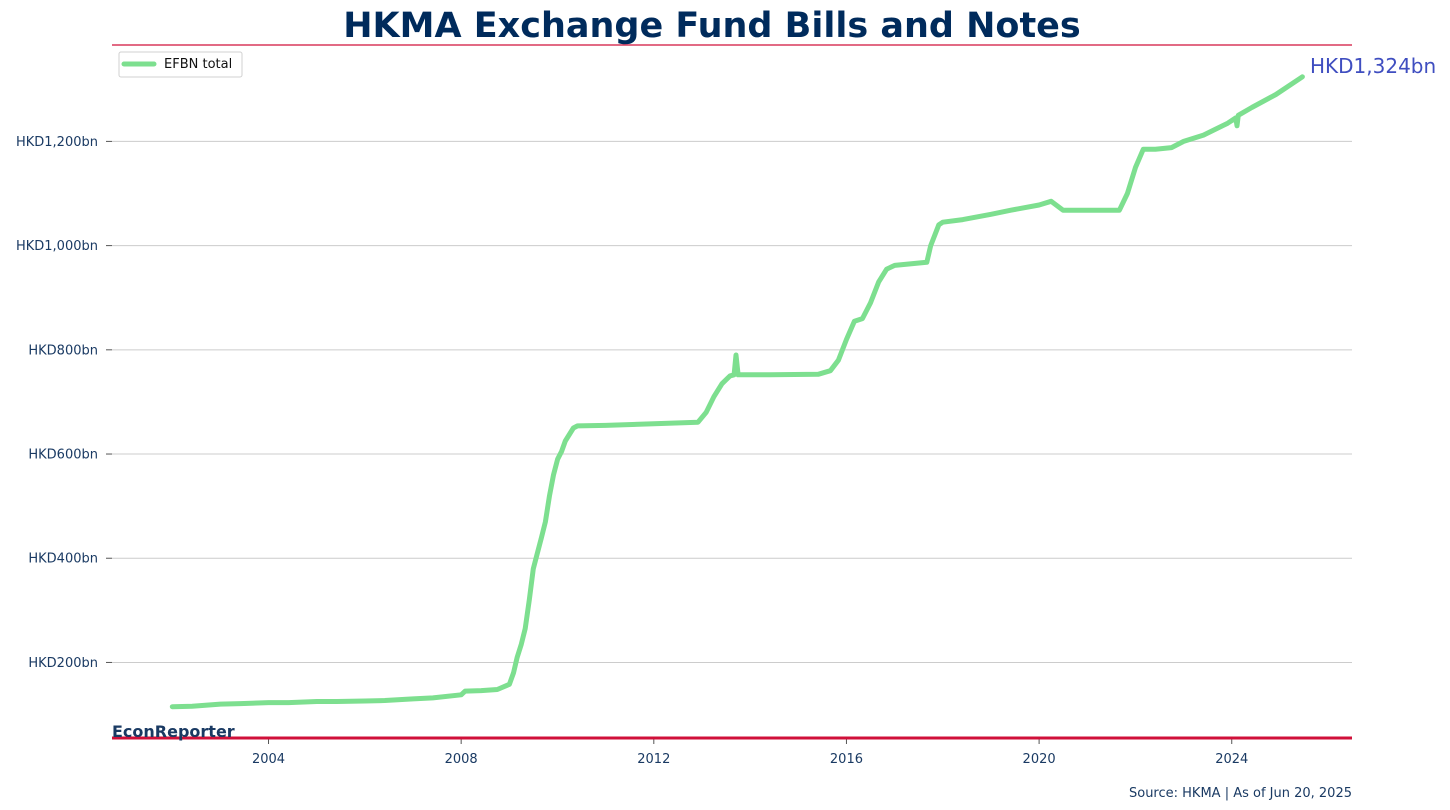  I want to click on x-tick-label: 2012, so click(653, 759).